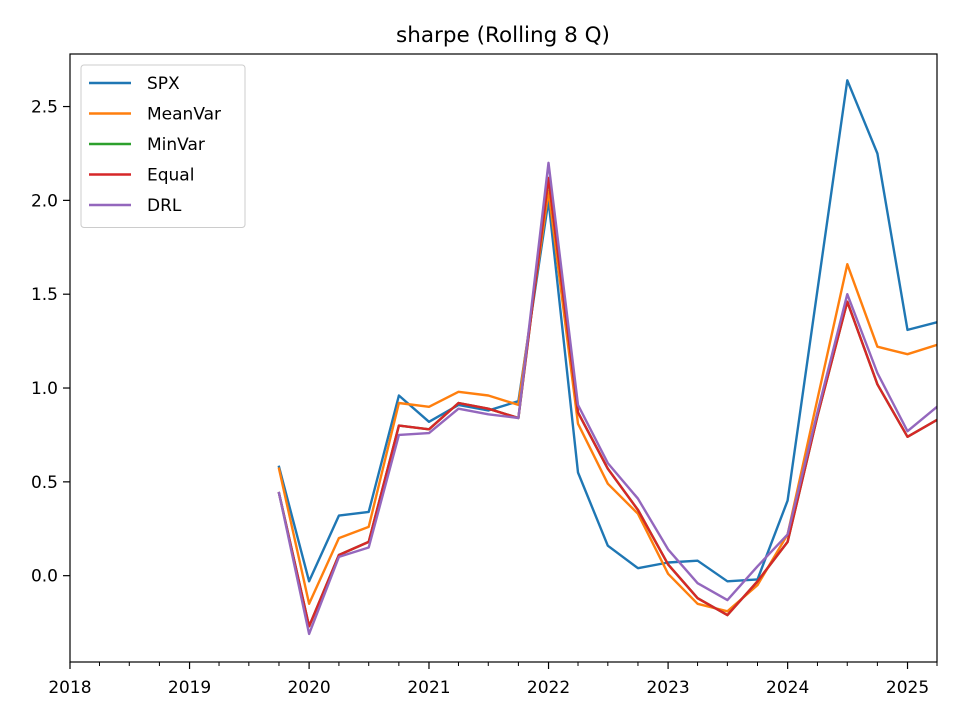 This screenshot has height=724, width=960. Describe the element at coordinates (44, 577) in the screenshot. I see `y-tick-label: 0.0` at that location.